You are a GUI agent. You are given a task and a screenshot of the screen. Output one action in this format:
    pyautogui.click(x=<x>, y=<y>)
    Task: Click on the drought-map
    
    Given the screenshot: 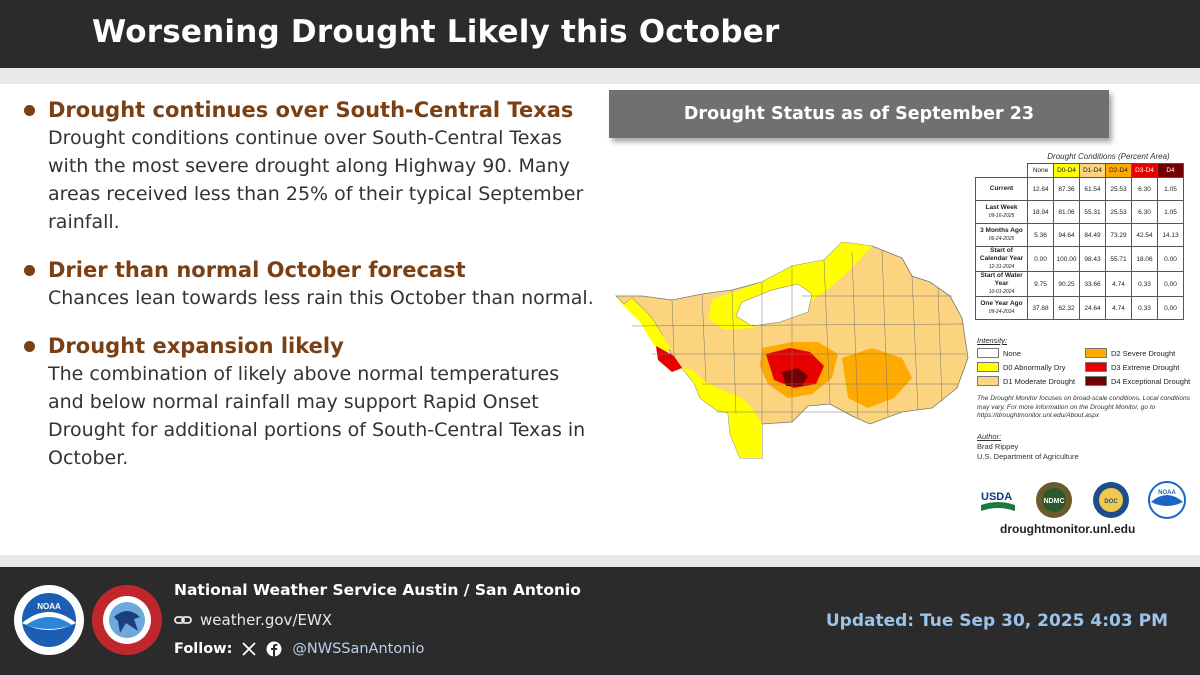 What is the action you would take?
    pyautogui.click(x=792, y=350)
    